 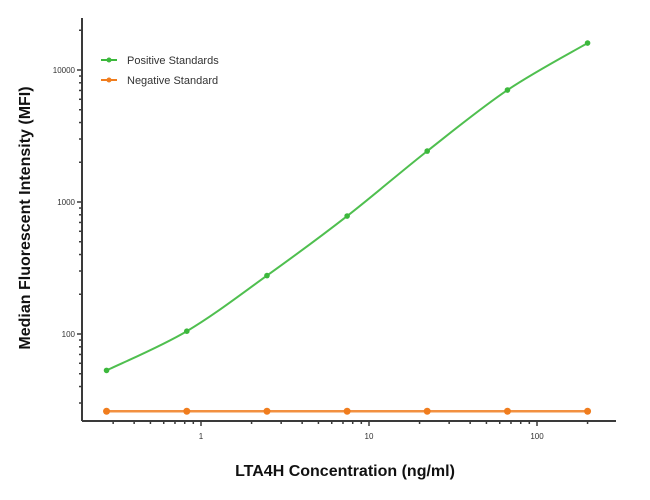 What do you see at coordinates (172, 81) in the screenshot?
I see `legend-label: Negative Standard` at bounding box center [172, 81].